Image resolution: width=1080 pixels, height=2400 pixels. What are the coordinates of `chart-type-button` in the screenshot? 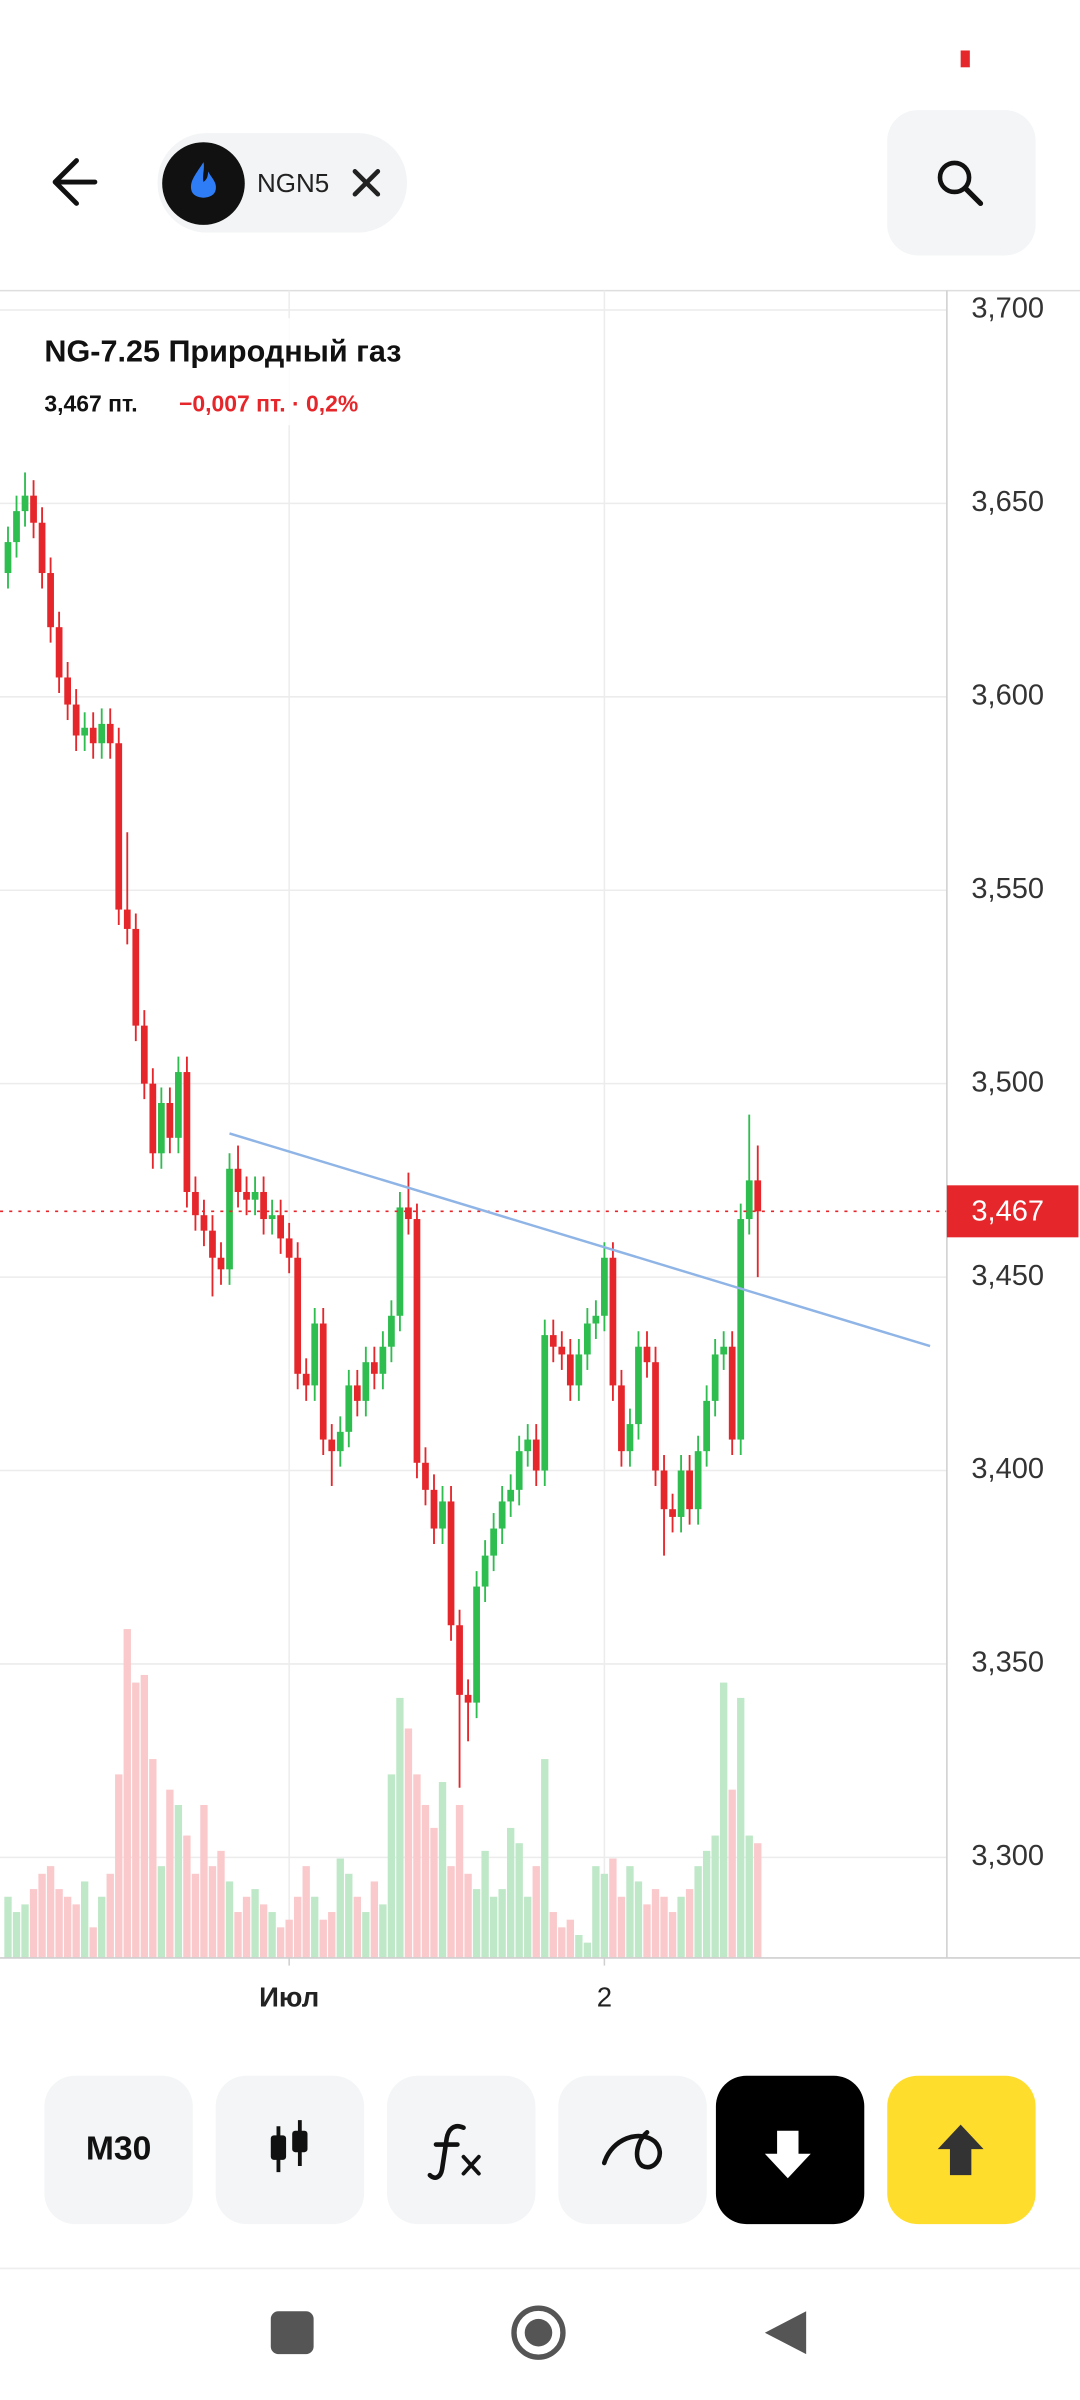 It's located at (290, 2150).